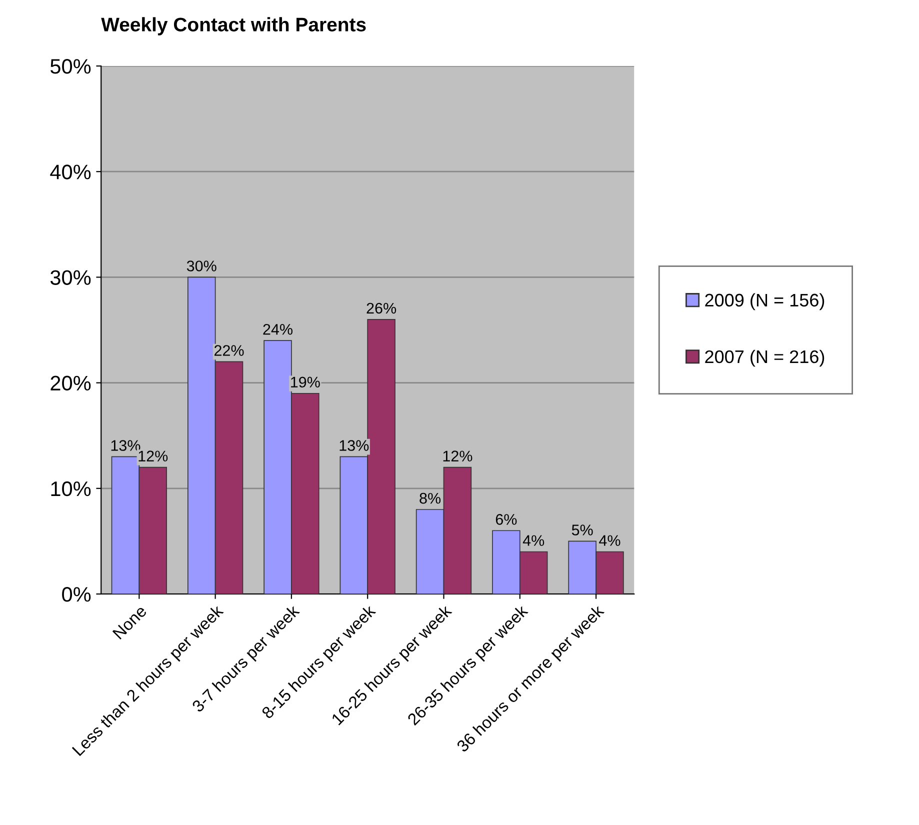  I want to click on y-tick-label: 0%, so click(76, 594).